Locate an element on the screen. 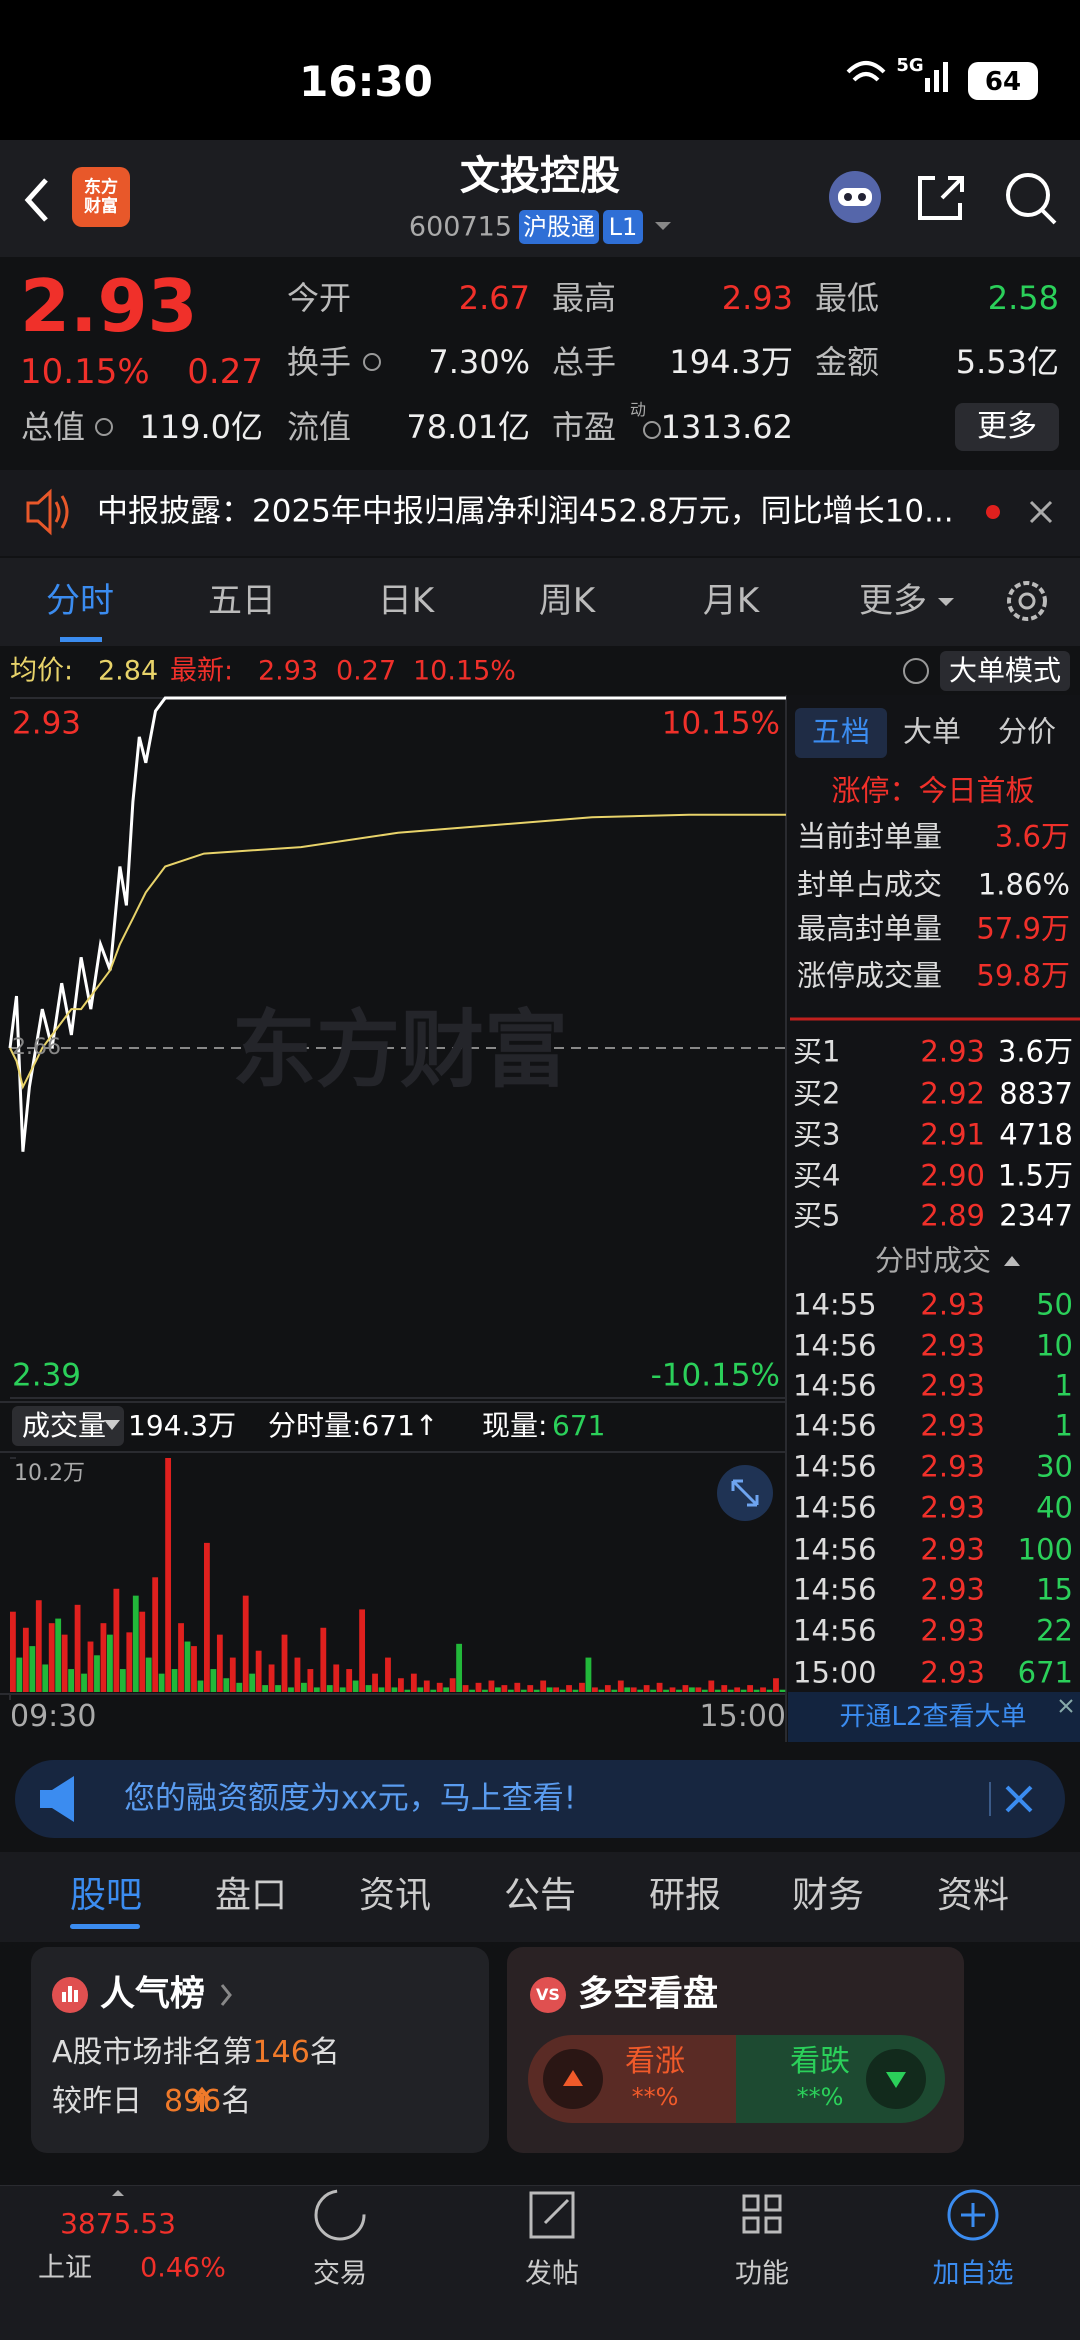  side-tab: 分价 is located at coordinates (1027, 731).